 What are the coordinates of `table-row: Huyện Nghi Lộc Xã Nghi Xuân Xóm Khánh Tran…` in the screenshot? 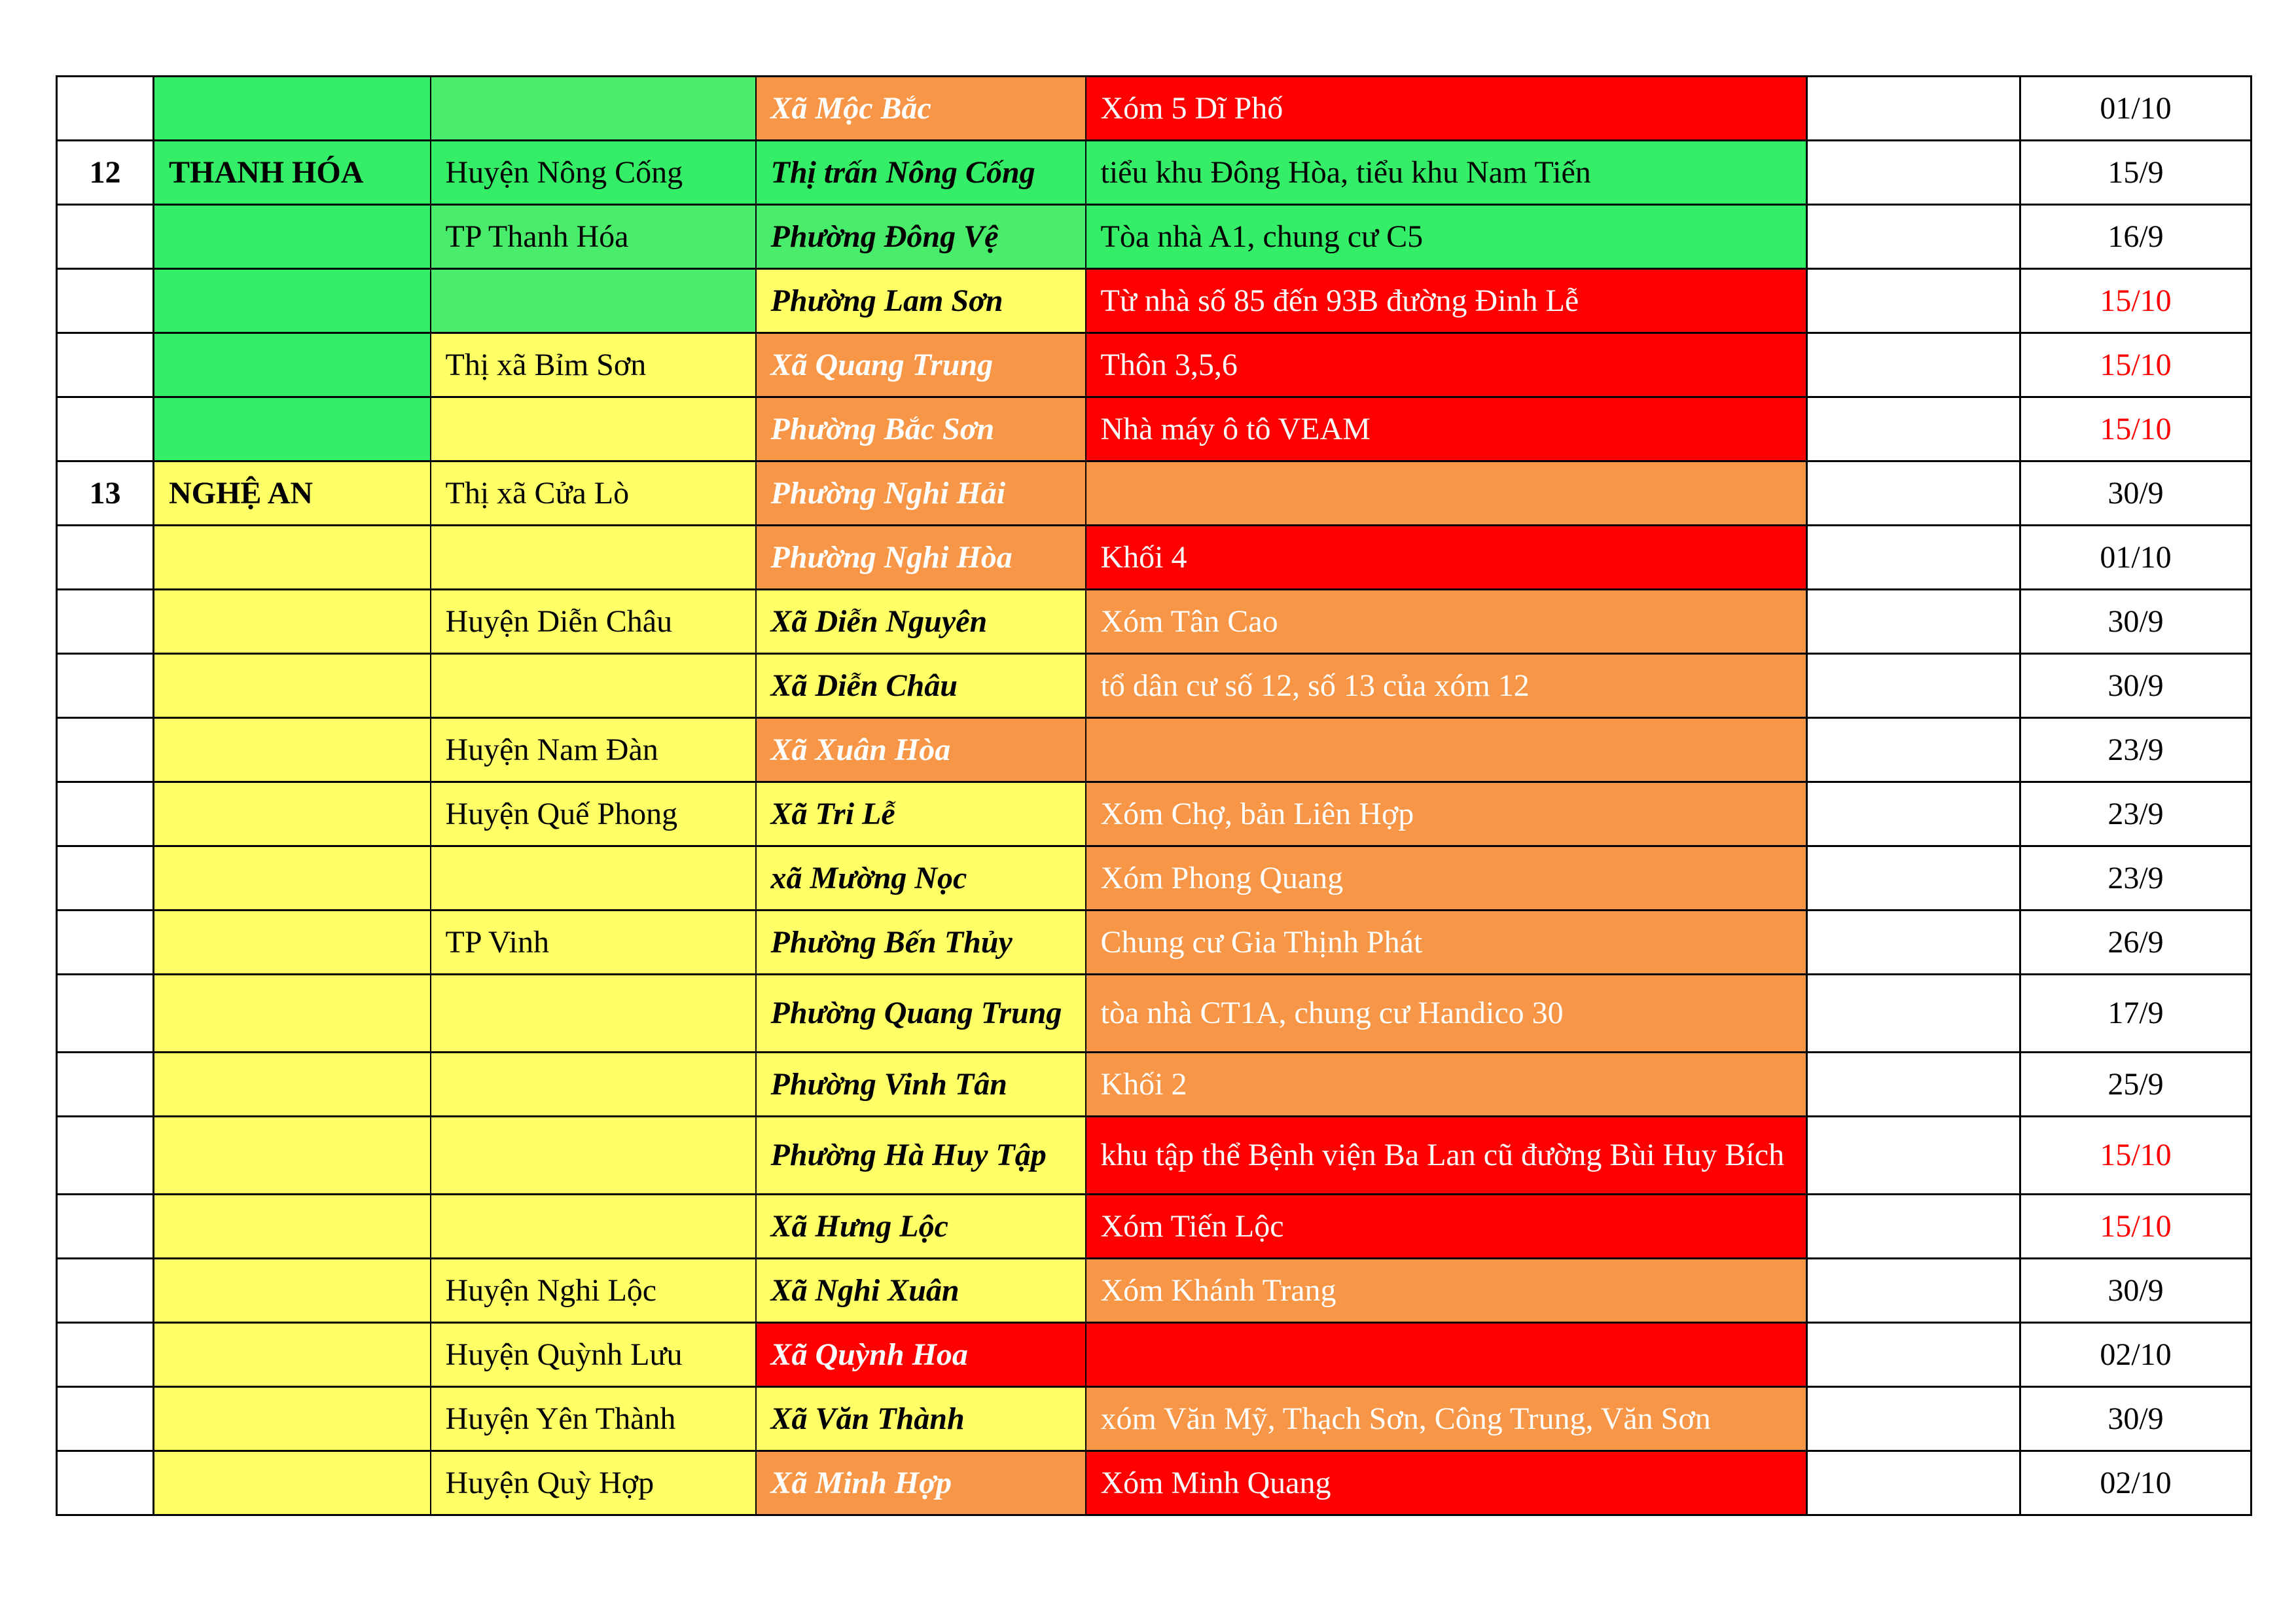 It's located at (1154, 1290).